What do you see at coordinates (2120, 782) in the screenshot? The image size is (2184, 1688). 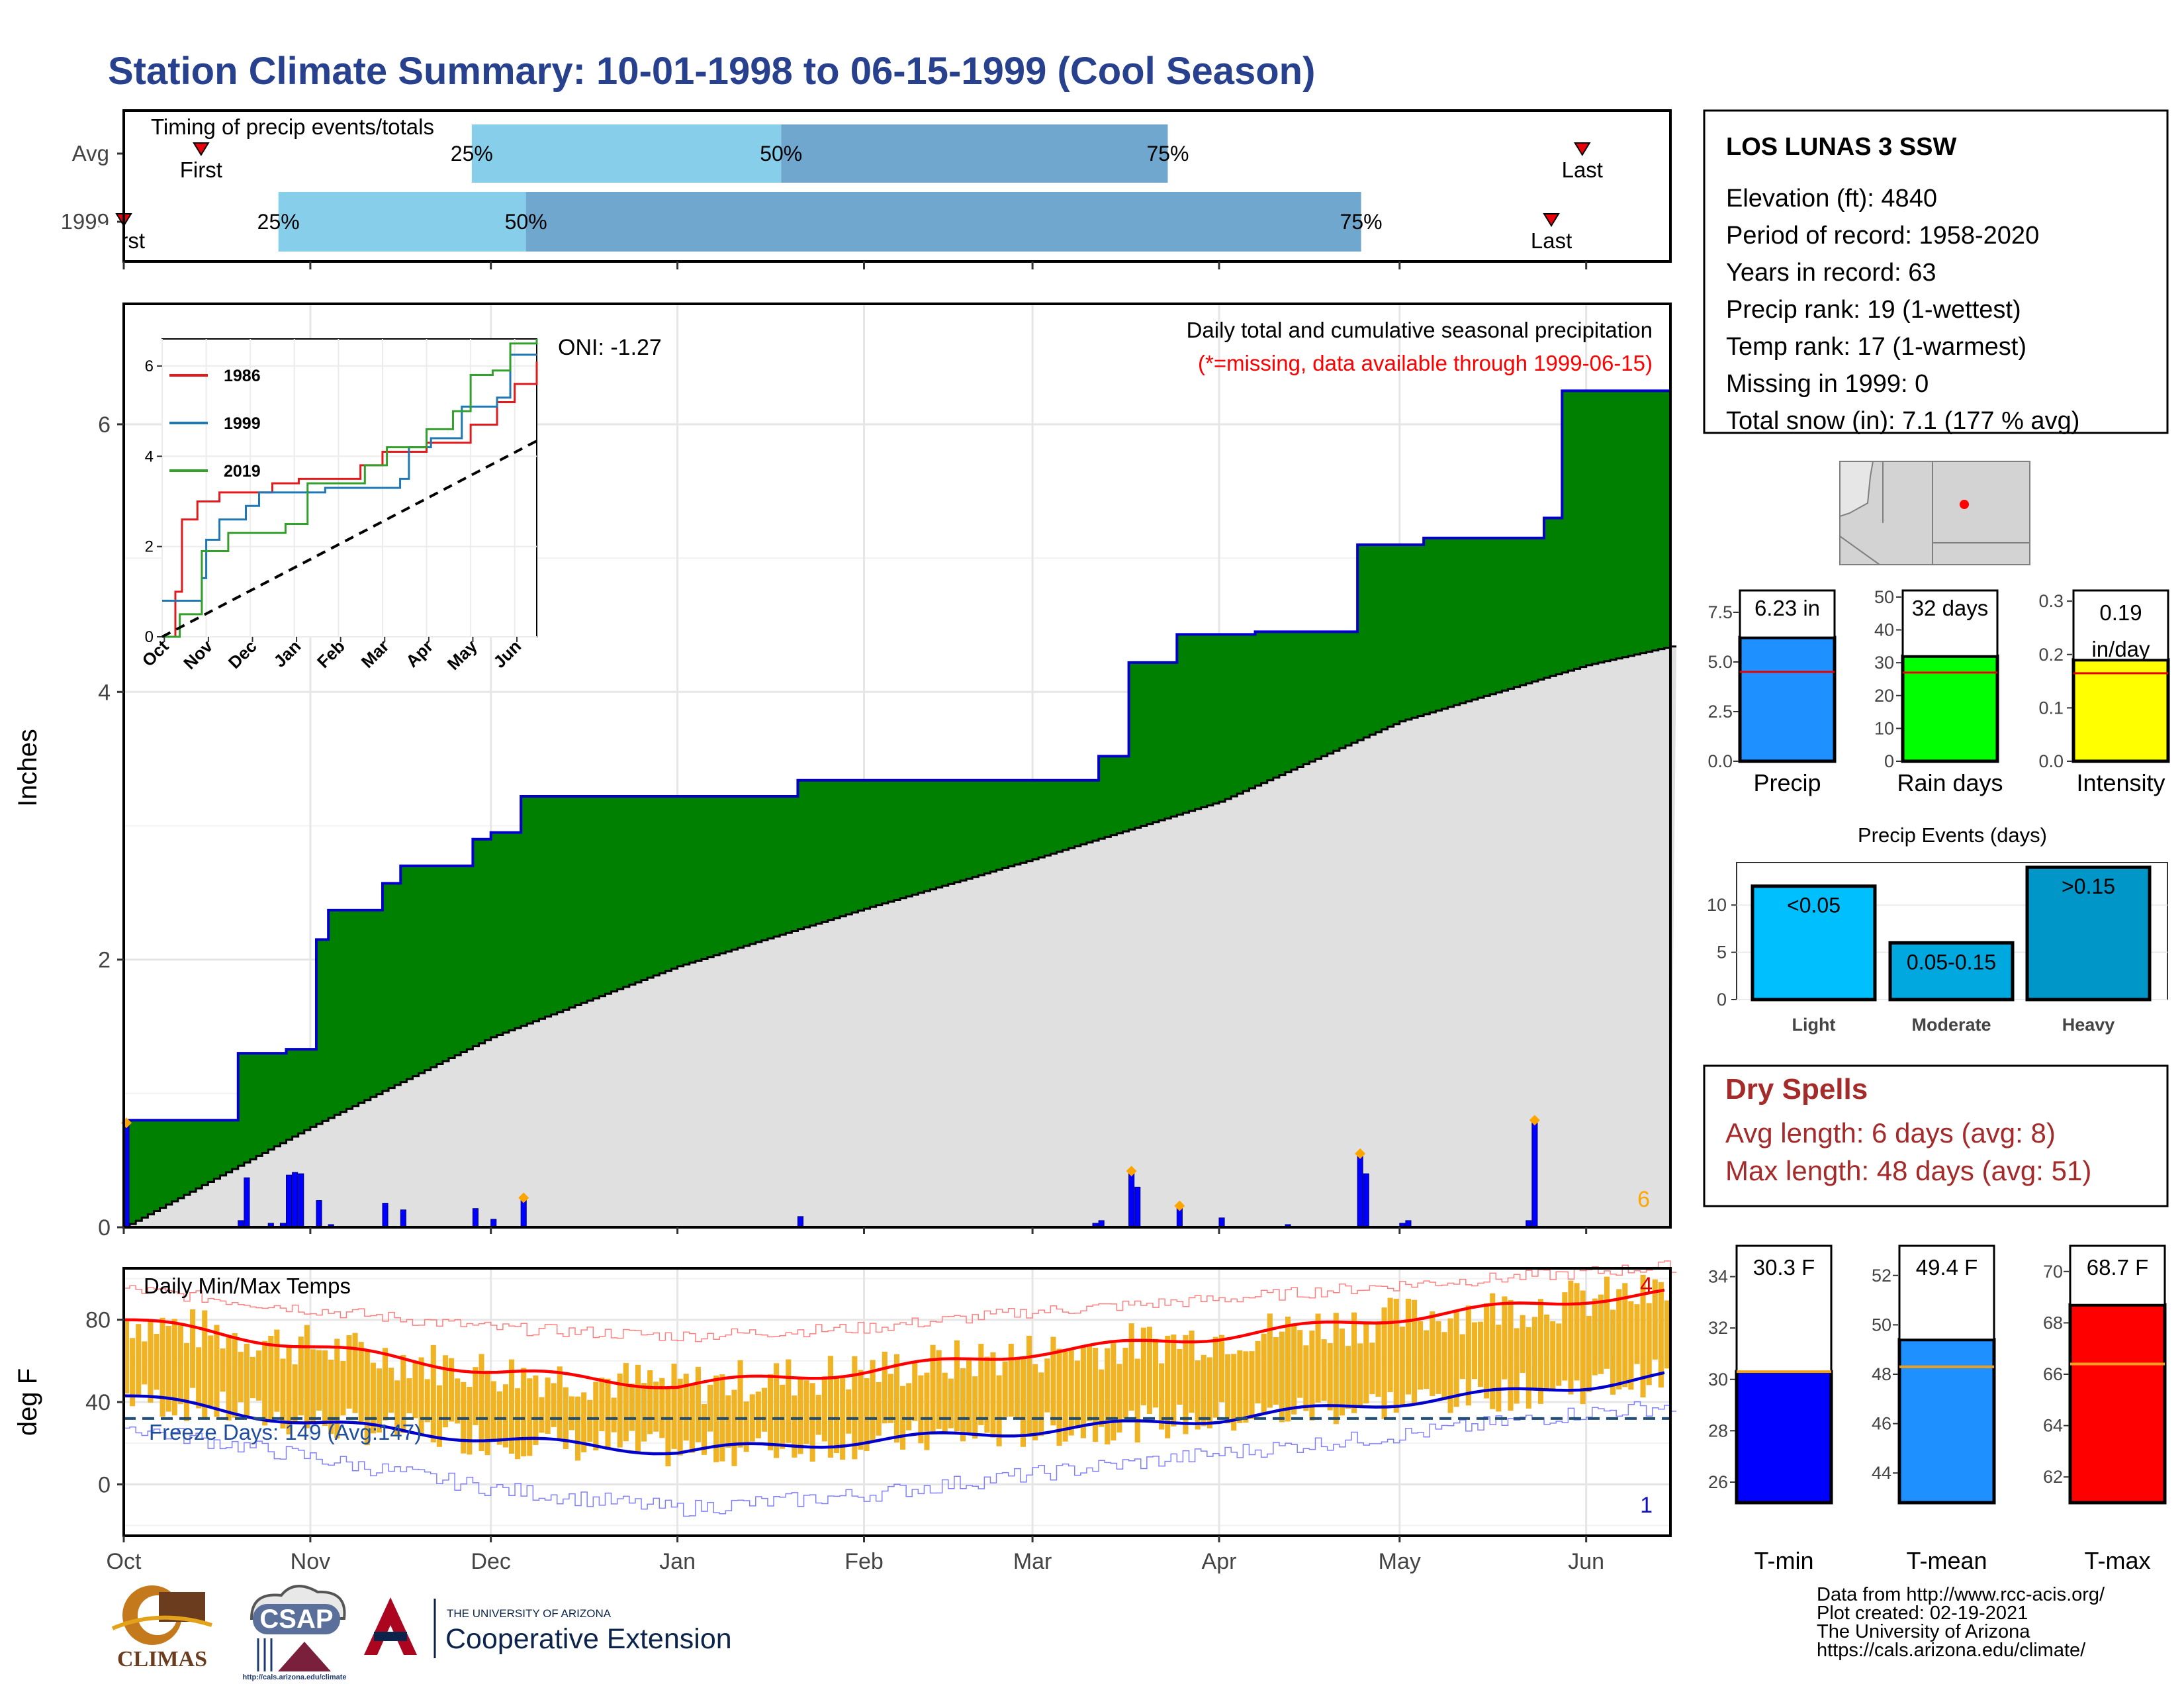 I see `summary-bar-label: Intensity` at bounding box center [2120, 782].